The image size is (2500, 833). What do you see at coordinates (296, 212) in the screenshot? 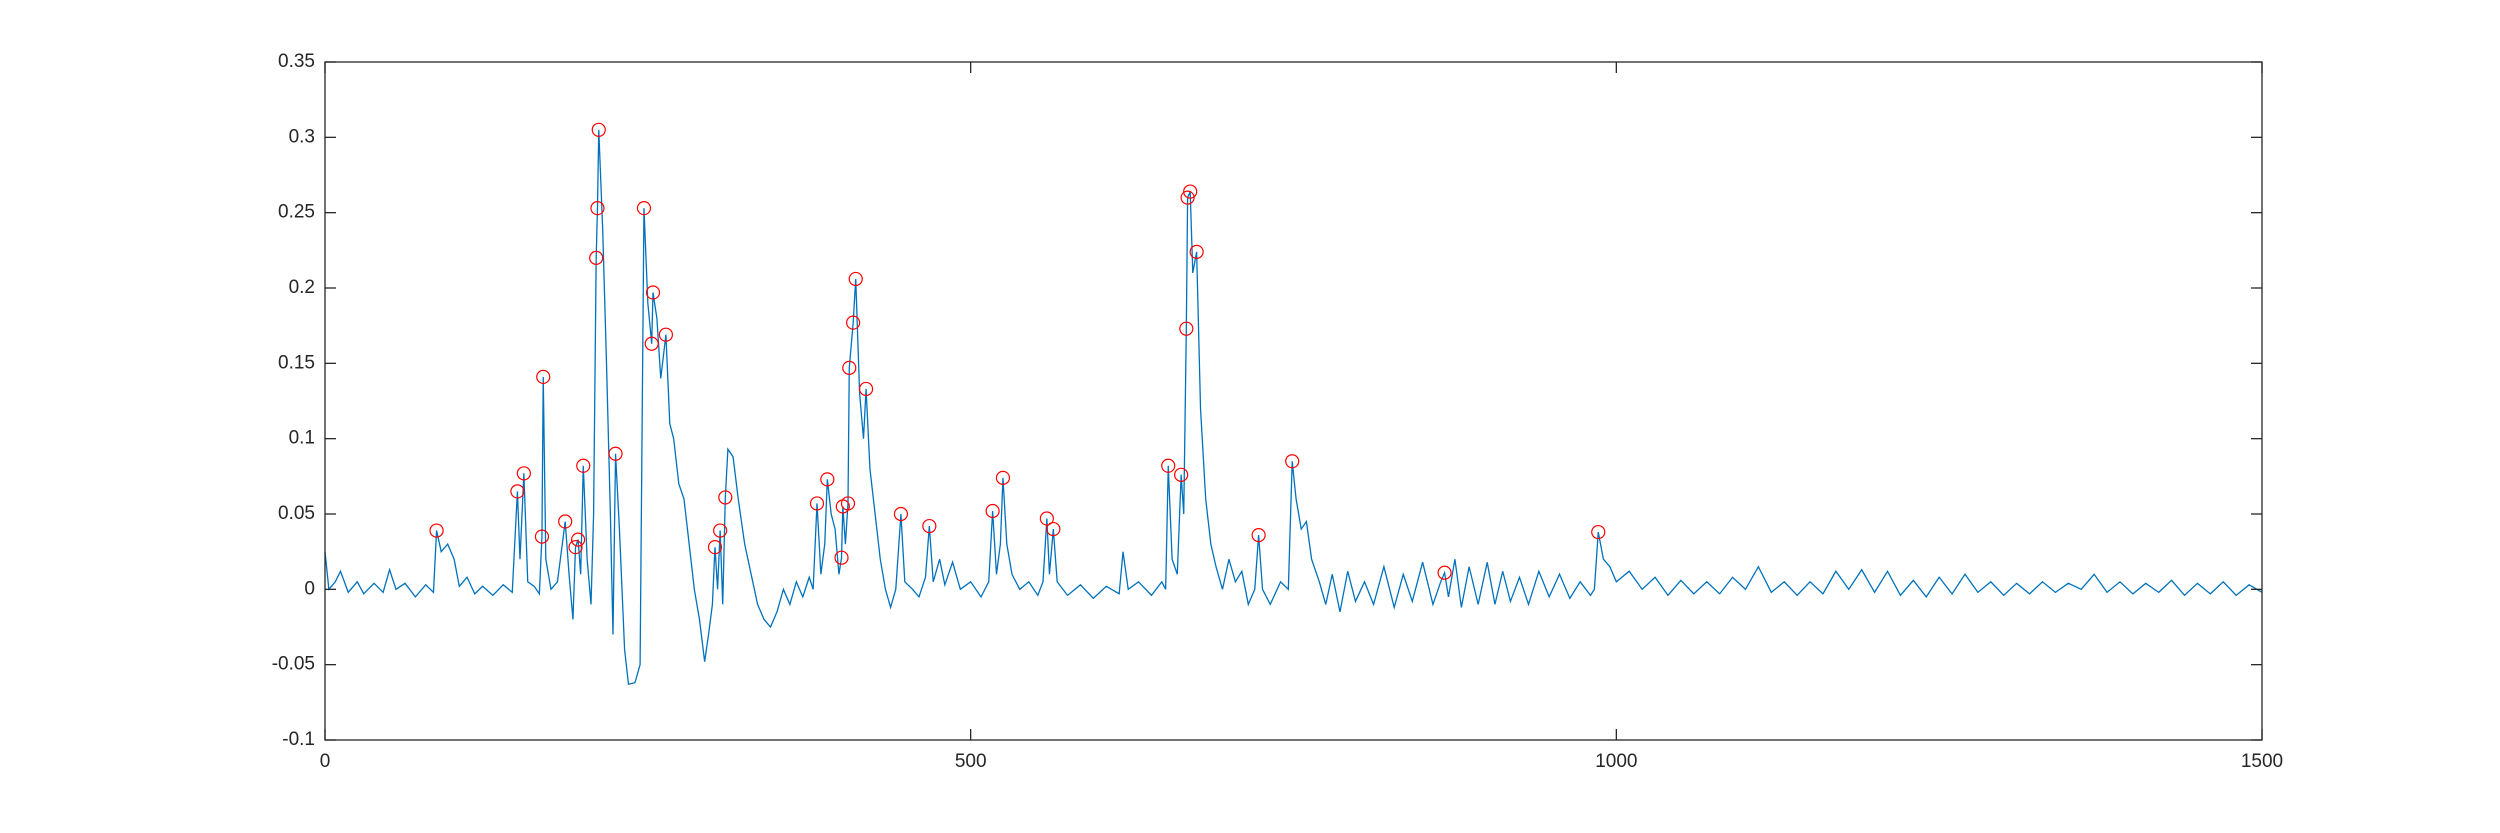
I see `y-tick-label: 0.25` at bounding box center [296, 212].